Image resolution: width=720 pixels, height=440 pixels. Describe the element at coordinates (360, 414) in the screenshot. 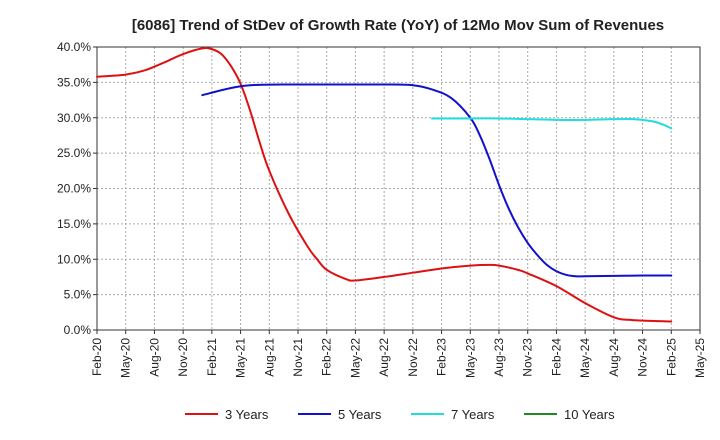

I see `legend-label-5-years: 5 Years` at that location.